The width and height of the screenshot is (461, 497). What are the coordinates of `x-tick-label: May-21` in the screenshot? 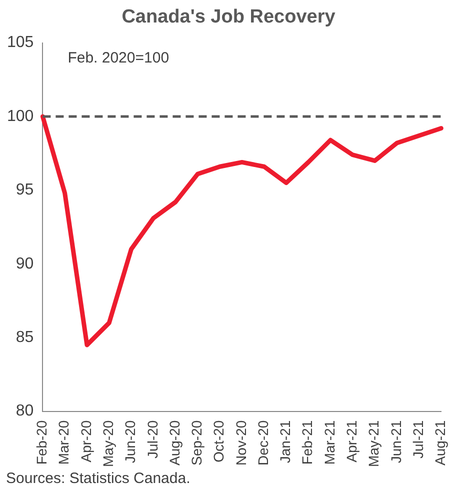 It's located at (374, 444).